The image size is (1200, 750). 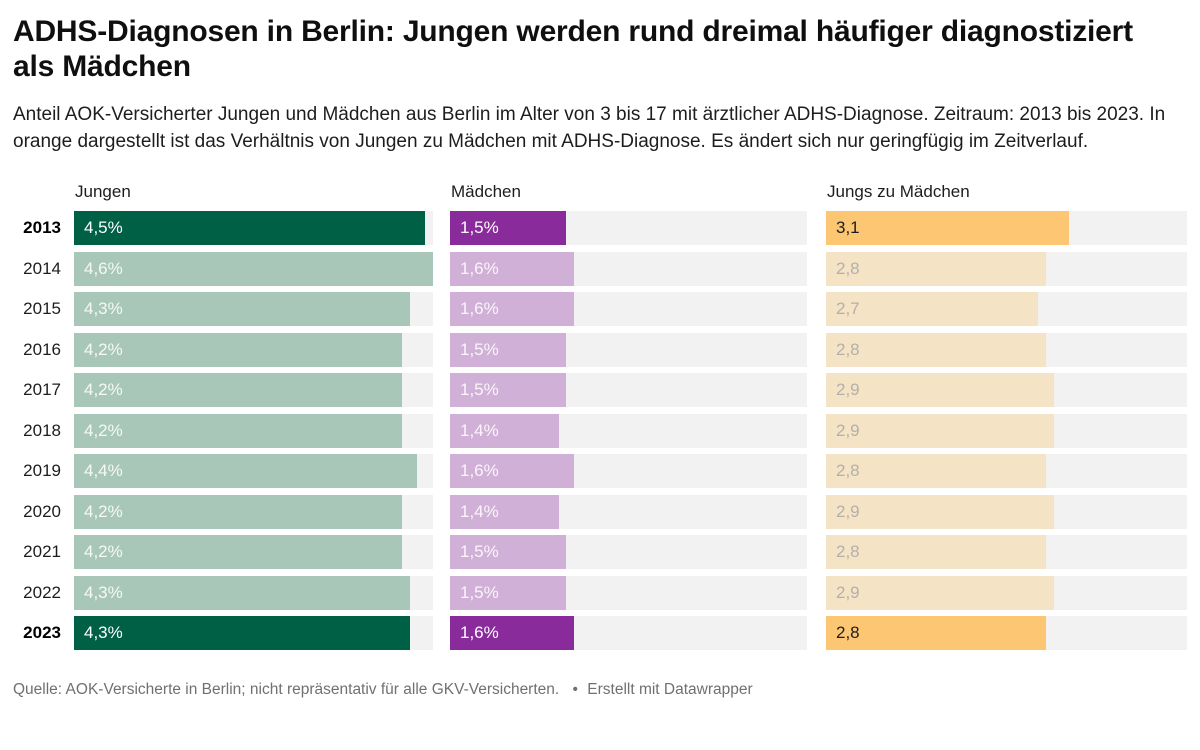 I want to click on table-row-2023: 2023 4,3% 1,6% 2,8, so click(x=600, y=633).